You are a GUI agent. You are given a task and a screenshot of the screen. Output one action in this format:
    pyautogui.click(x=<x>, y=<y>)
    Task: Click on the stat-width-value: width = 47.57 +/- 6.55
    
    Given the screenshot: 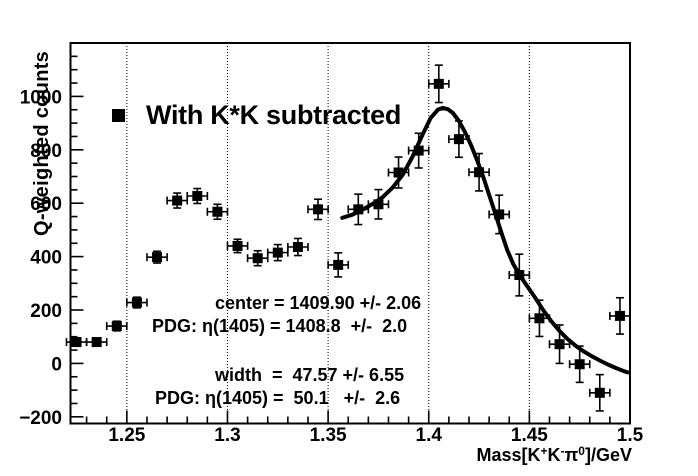 What is the action you would take?
    pyautogui.click(x=309, y=375)
    